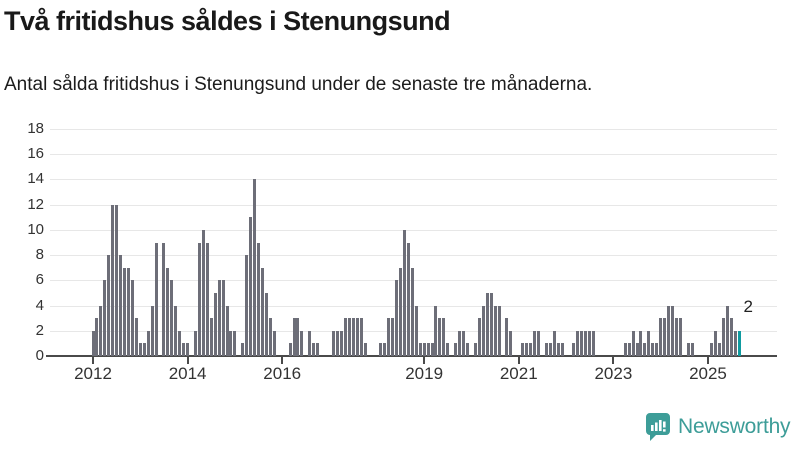 The width and height of the screenshot is (800, 450). Describe the element at coordinates (35, 129) in the screenshot. I see `y-axis-tick-label: 18` at that location.